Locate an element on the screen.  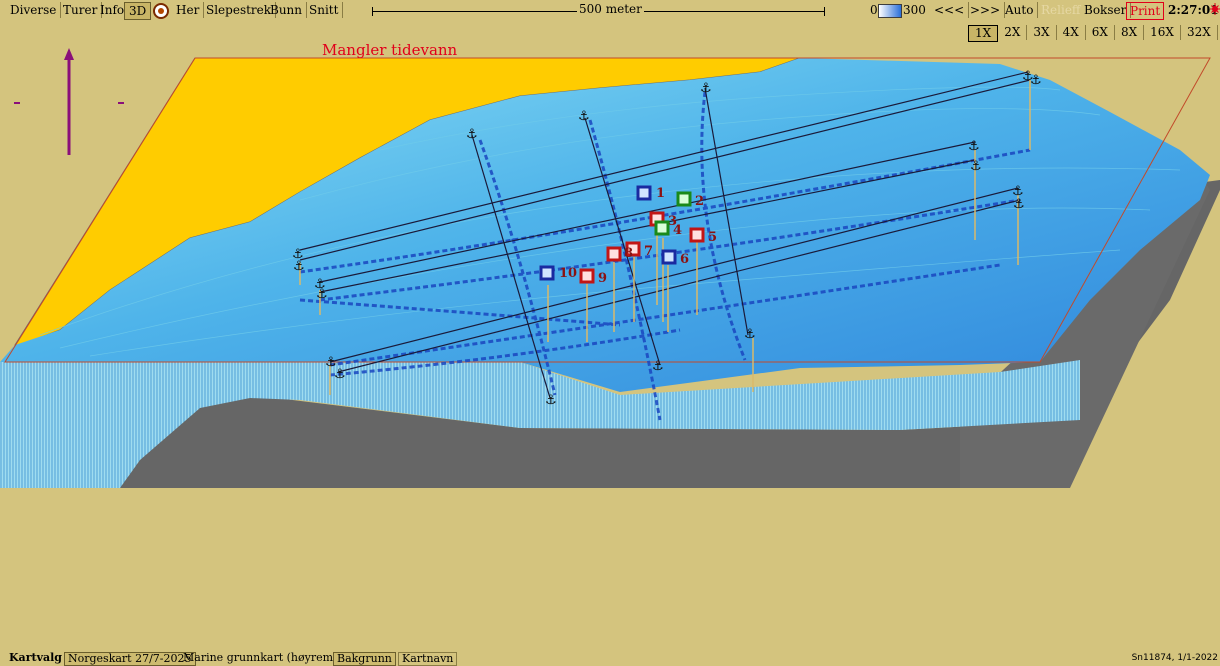
zoom-4x: 4X is located at coordinates (1071, 32).